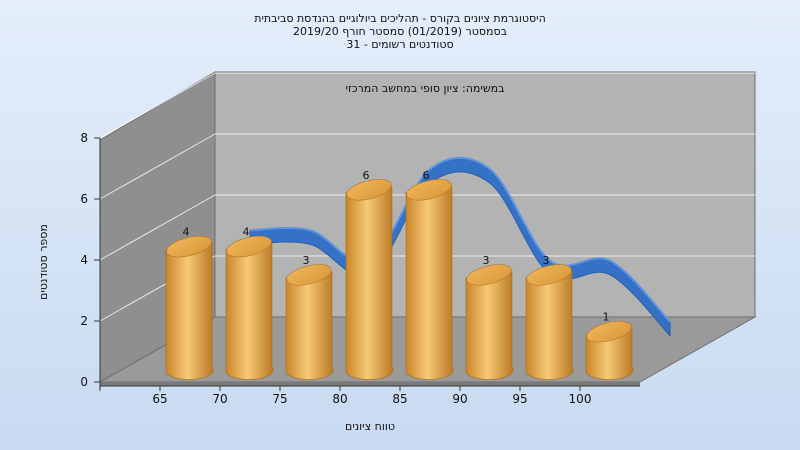  Describe the element at coordinates (424, 88) in the screenshot. I see `chart-subtitle: במשימה: ציון סופי במחשב המרכזי` at that location.